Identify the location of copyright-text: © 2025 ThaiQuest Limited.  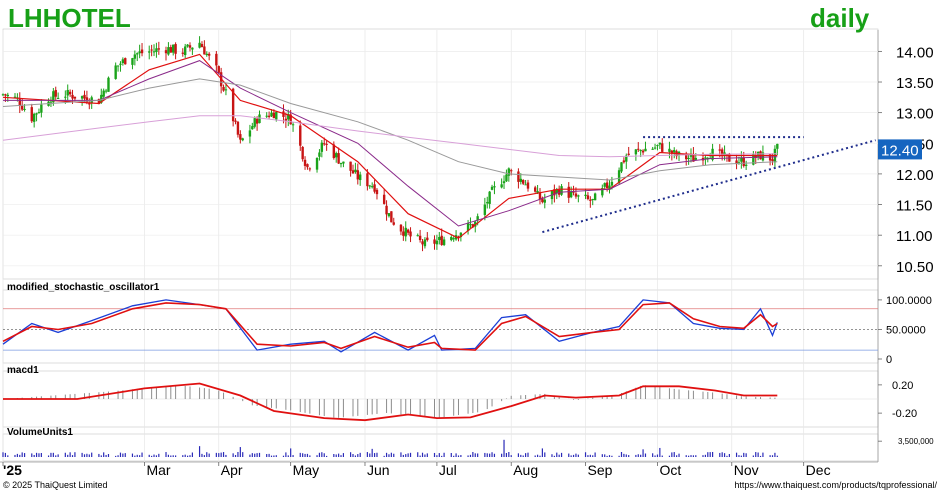
(55, 485).